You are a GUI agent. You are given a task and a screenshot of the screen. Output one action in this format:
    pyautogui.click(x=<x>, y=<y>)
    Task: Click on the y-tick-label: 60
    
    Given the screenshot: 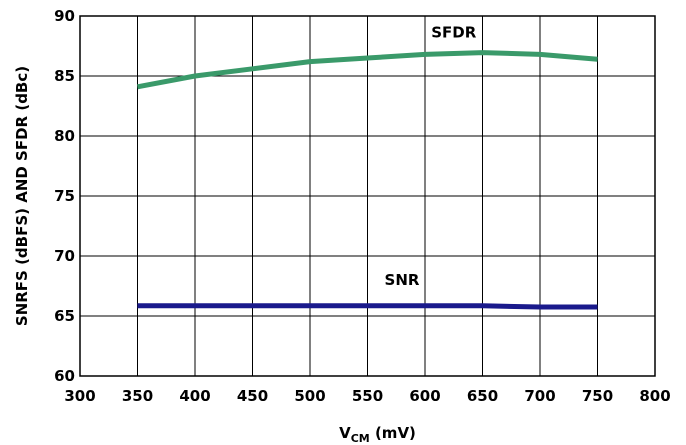 What is the action you would take?
    pyautogui.click(x=64, y=376)
    